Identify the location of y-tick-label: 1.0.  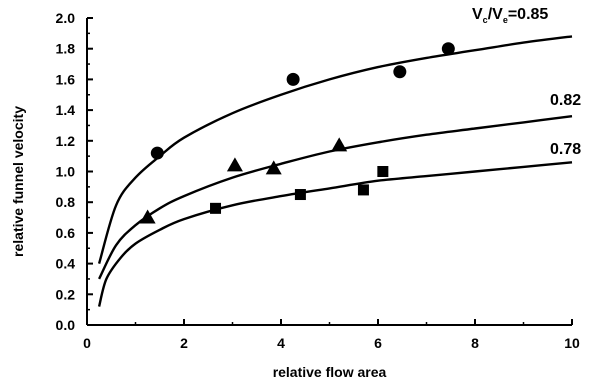
(66, 172).